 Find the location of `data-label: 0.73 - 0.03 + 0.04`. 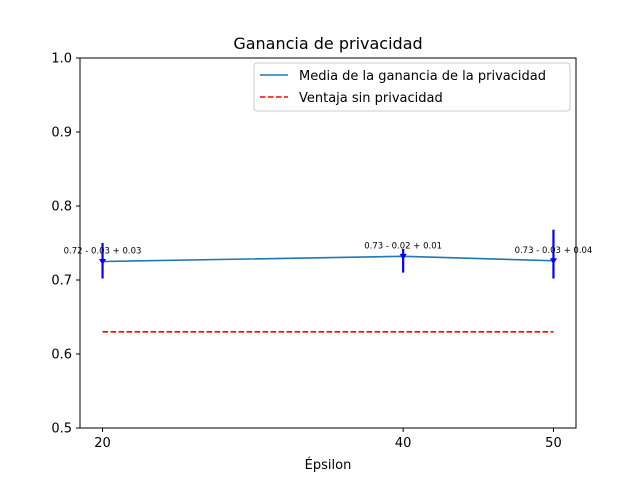

data-label: 0.73 - 0.03 + 0.04 is located at coordinates (554, 251).